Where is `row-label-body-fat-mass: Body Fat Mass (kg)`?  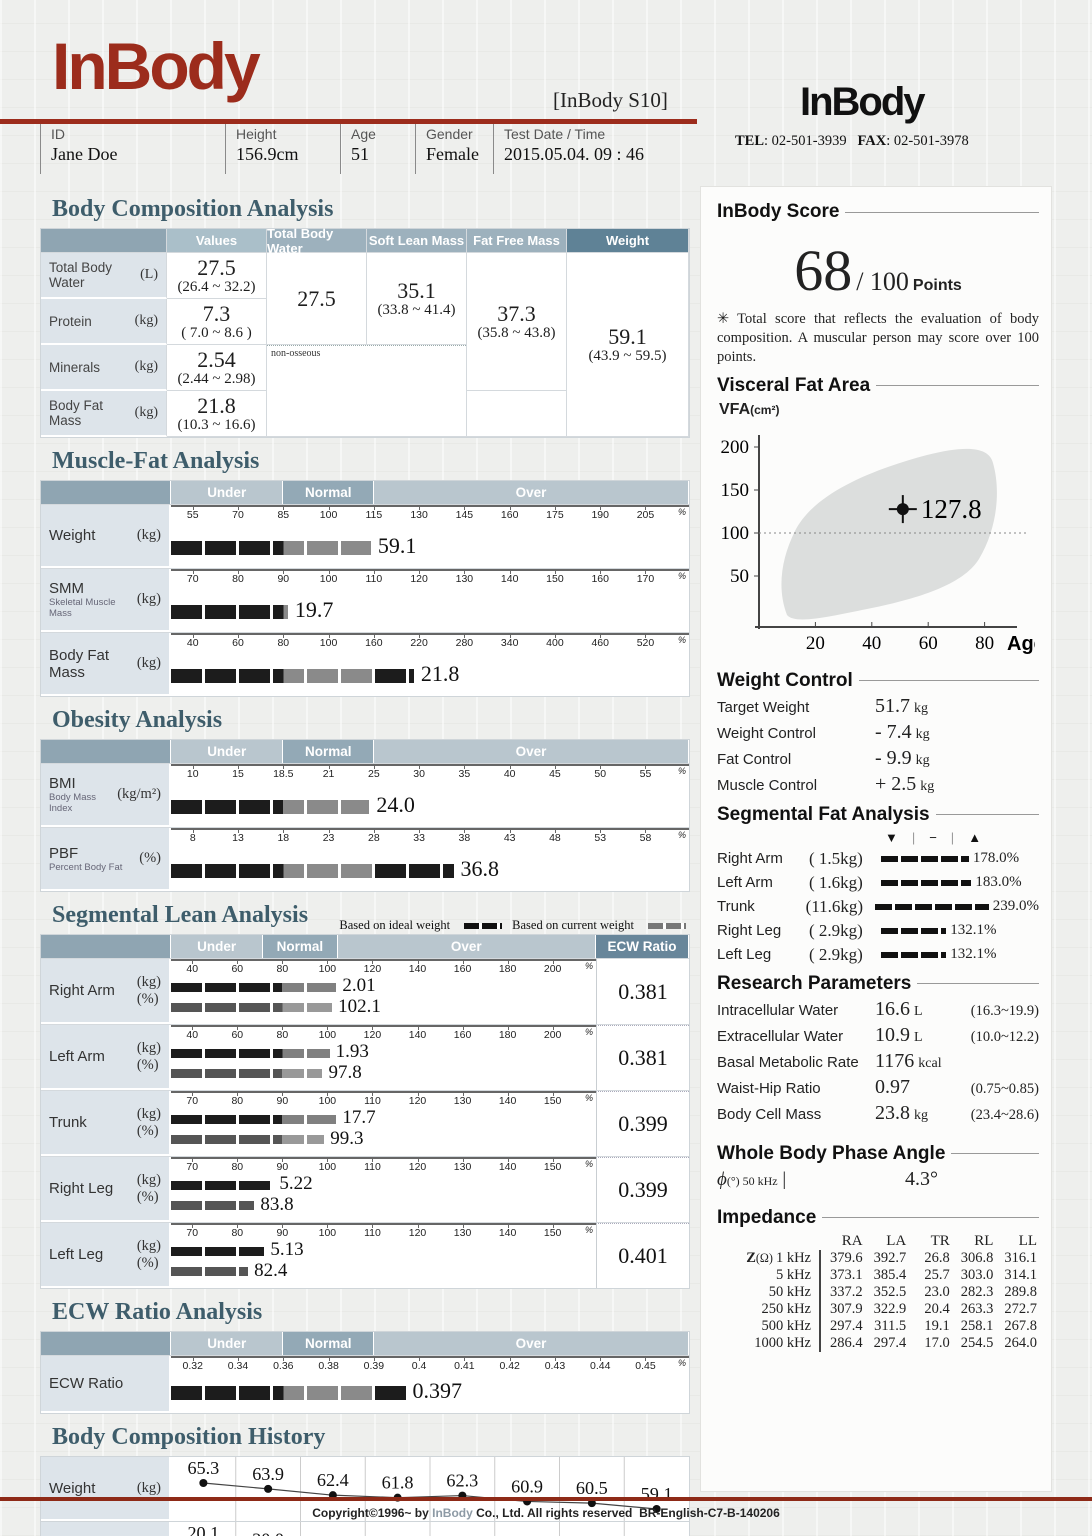 row-label-body-fat-mass: Body Fat Mass (kg) is located at coordinates (104, 414).